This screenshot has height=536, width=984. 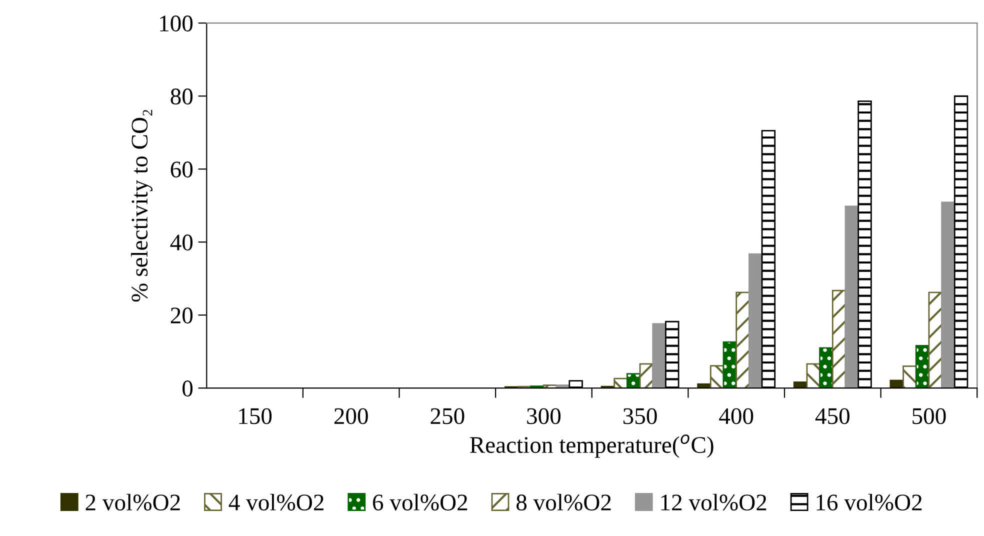 I want to click on y-tick-label: 0, so click(x=187, y=388).